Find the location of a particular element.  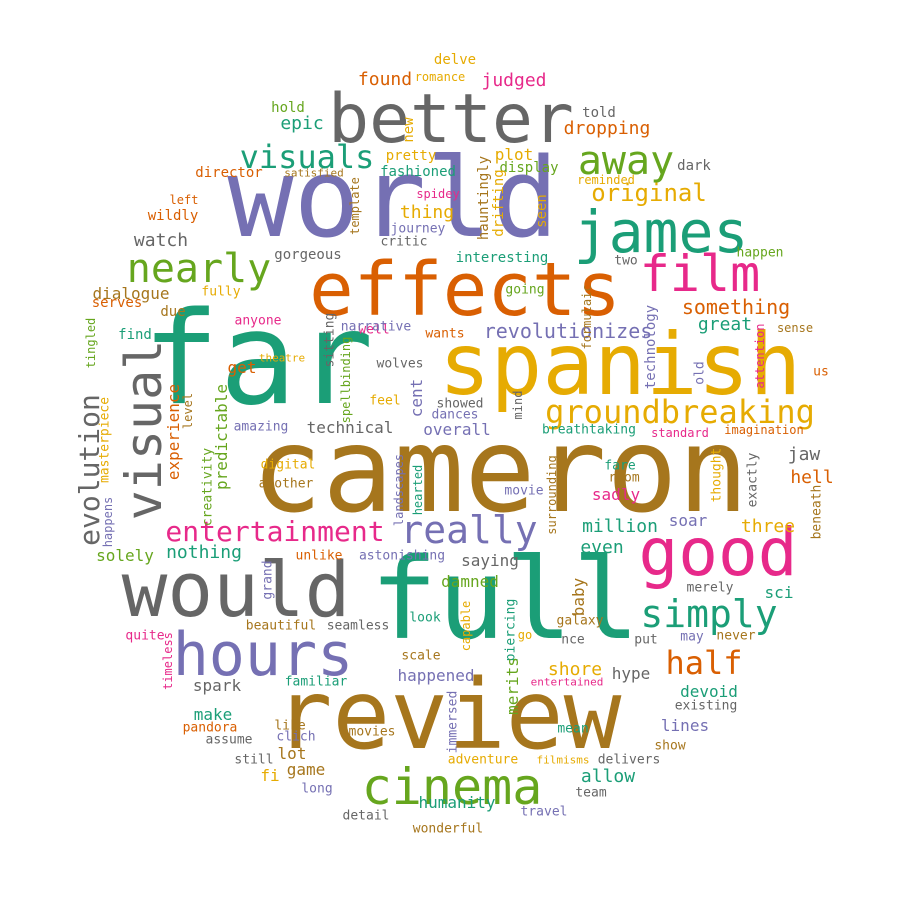

word: surrounding is located at coordinates (552, 495).